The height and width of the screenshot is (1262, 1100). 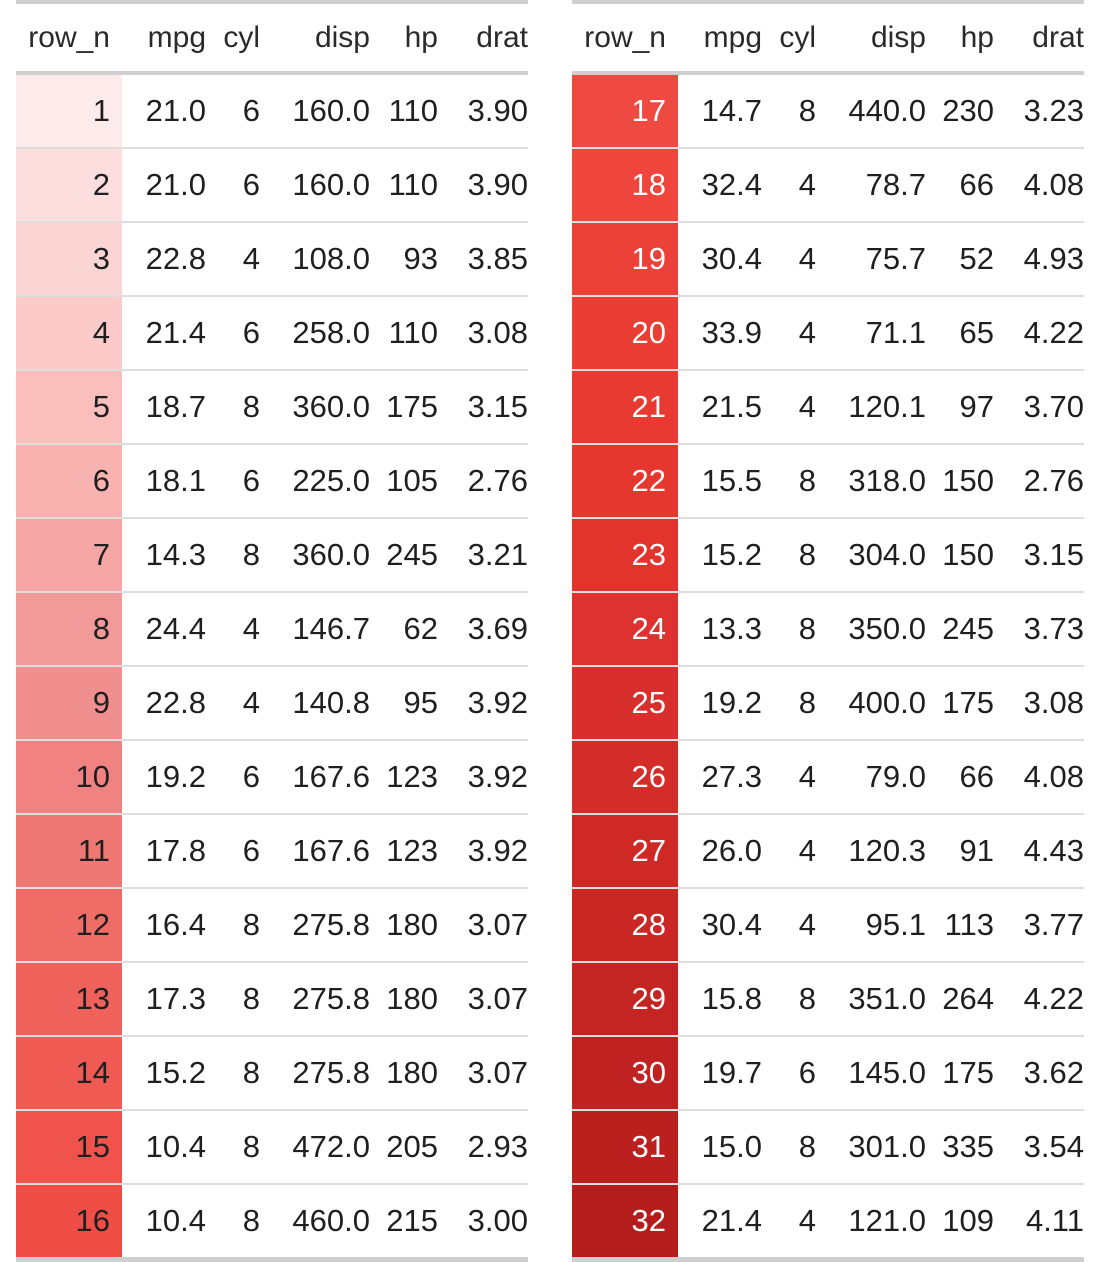 I want to click on table-row: 22 15.5 8 318.0 150 2.76, so click(x=828, y=481).